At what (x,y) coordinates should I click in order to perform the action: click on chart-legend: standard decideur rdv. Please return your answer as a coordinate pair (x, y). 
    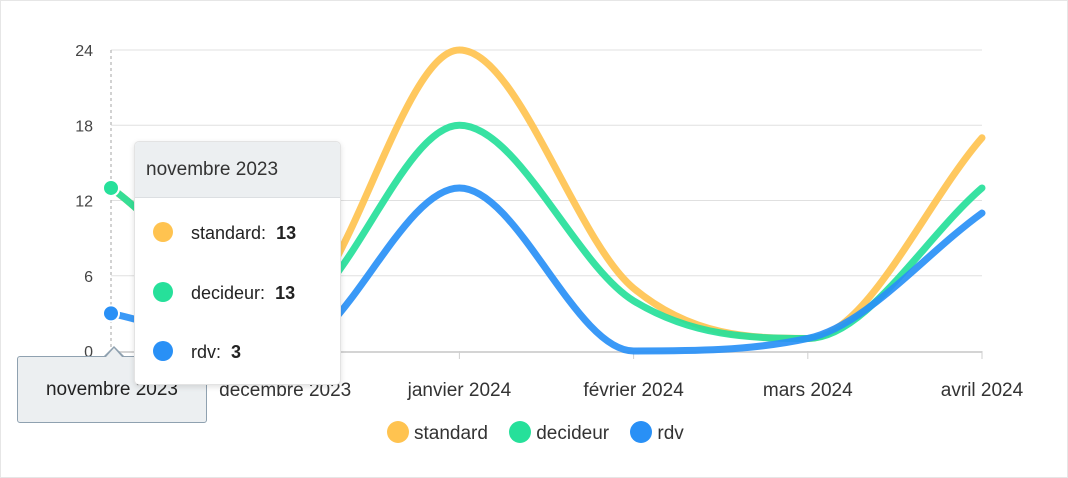
    Looking at the image, I should click on (543, 433).